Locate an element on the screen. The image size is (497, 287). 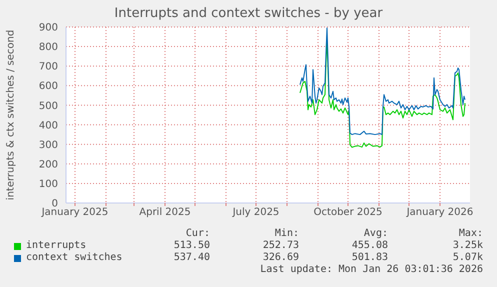
y-tick-label: 0 is located at coordinates (55, 204).